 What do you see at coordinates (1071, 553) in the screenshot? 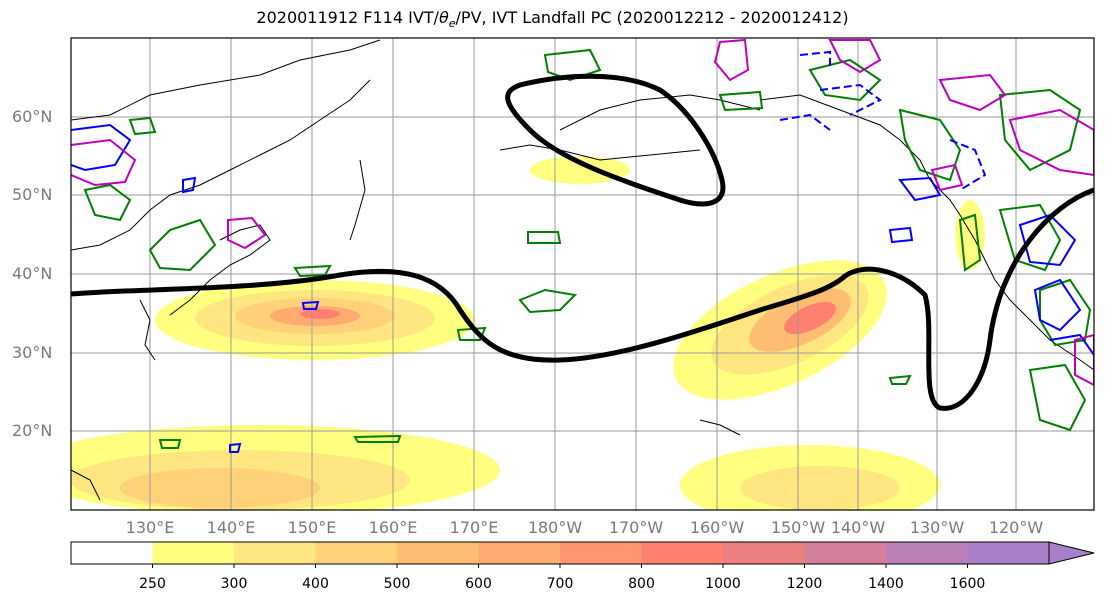
I see `colorbar-extend-arrow` at bounding box center [1071, 553].